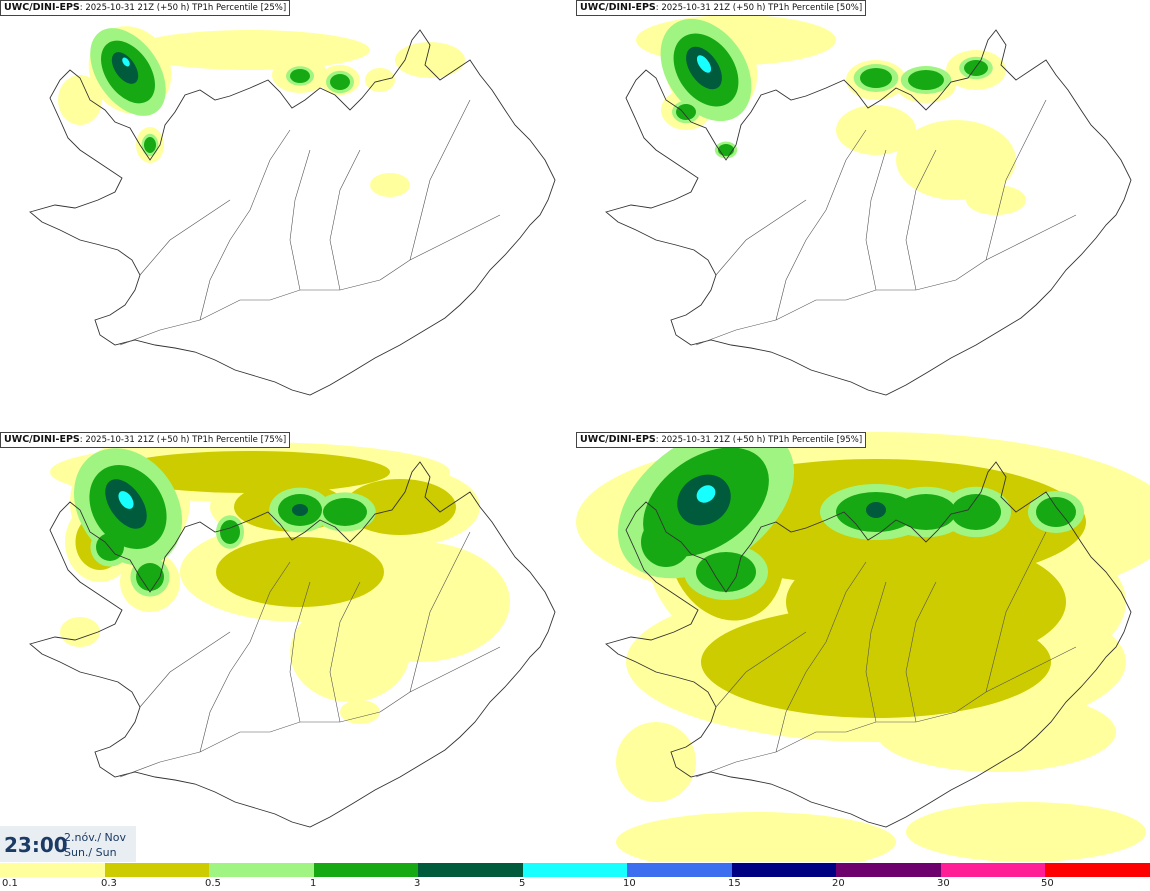 This screenshot has width=1150, height=891. What do you see at coordinates (522, 883) in the screenshot?
I see `colorbar-tick-label: 5` at bounding box center [522, 883].